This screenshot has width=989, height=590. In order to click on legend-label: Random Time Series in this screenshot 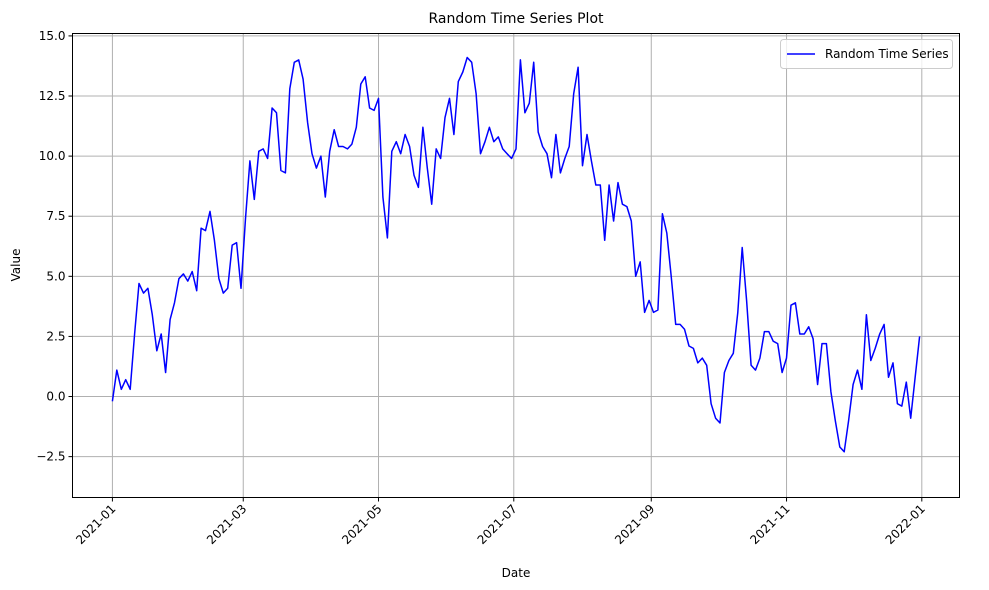, I will do `click(887, 54)`.